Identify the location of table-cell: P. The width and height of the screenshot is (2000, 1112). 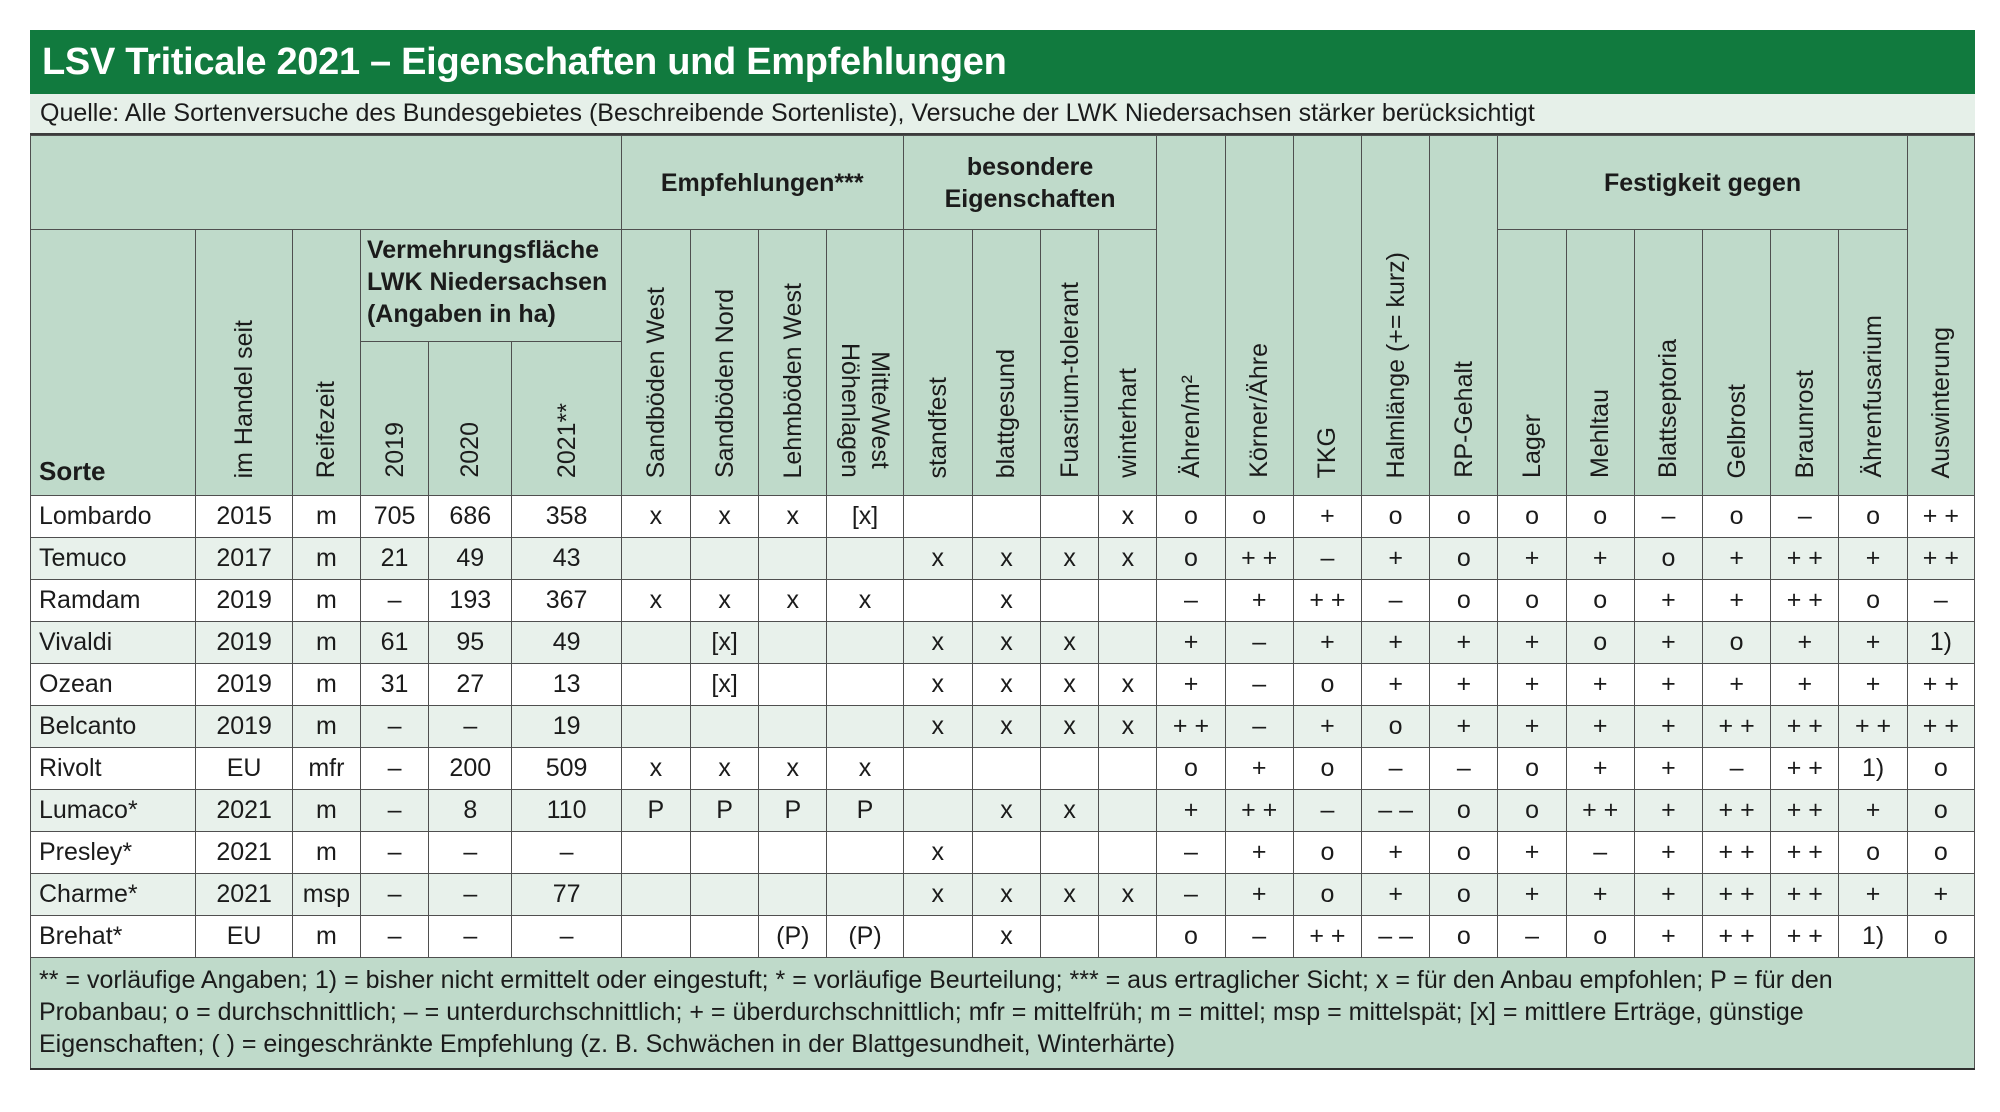
(793, 810).